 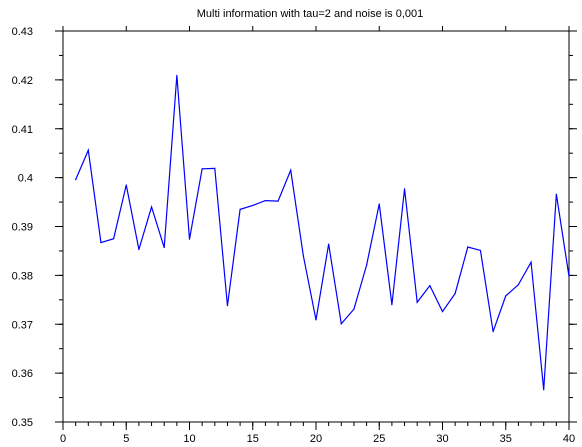 What do you see at coordinates (25, 179) in the screenshot?
I see `y-tick-label: 0.4` at bounding box center [25, 179].